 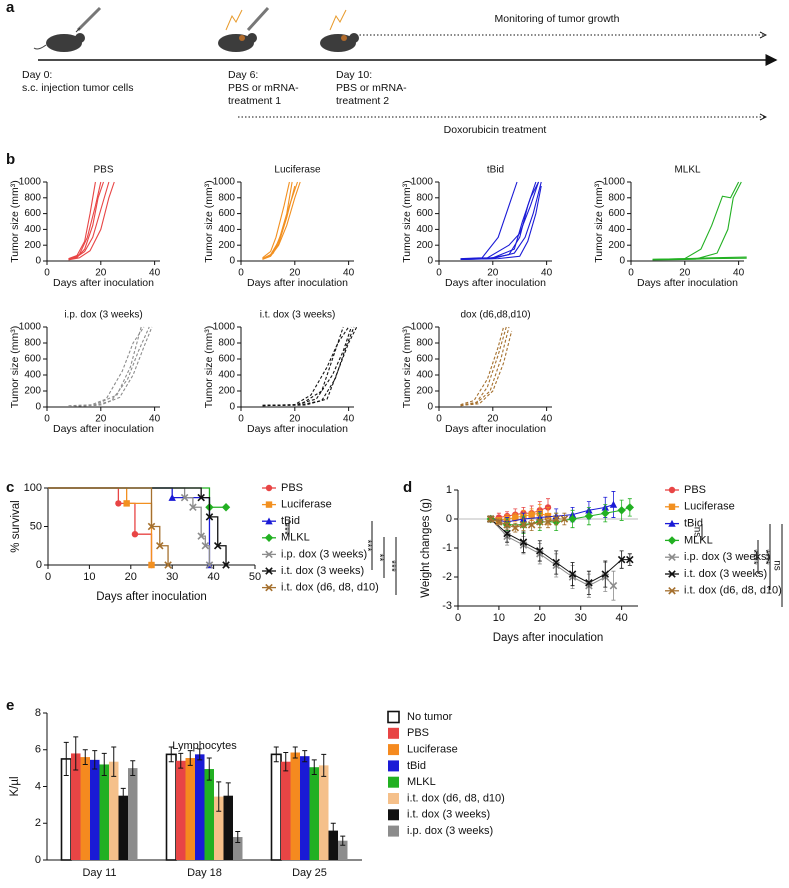 What do you see at coordinates (430, 717) in the screenshot?
I see `legend-label: No tumor` at bounding box center [430, 717].